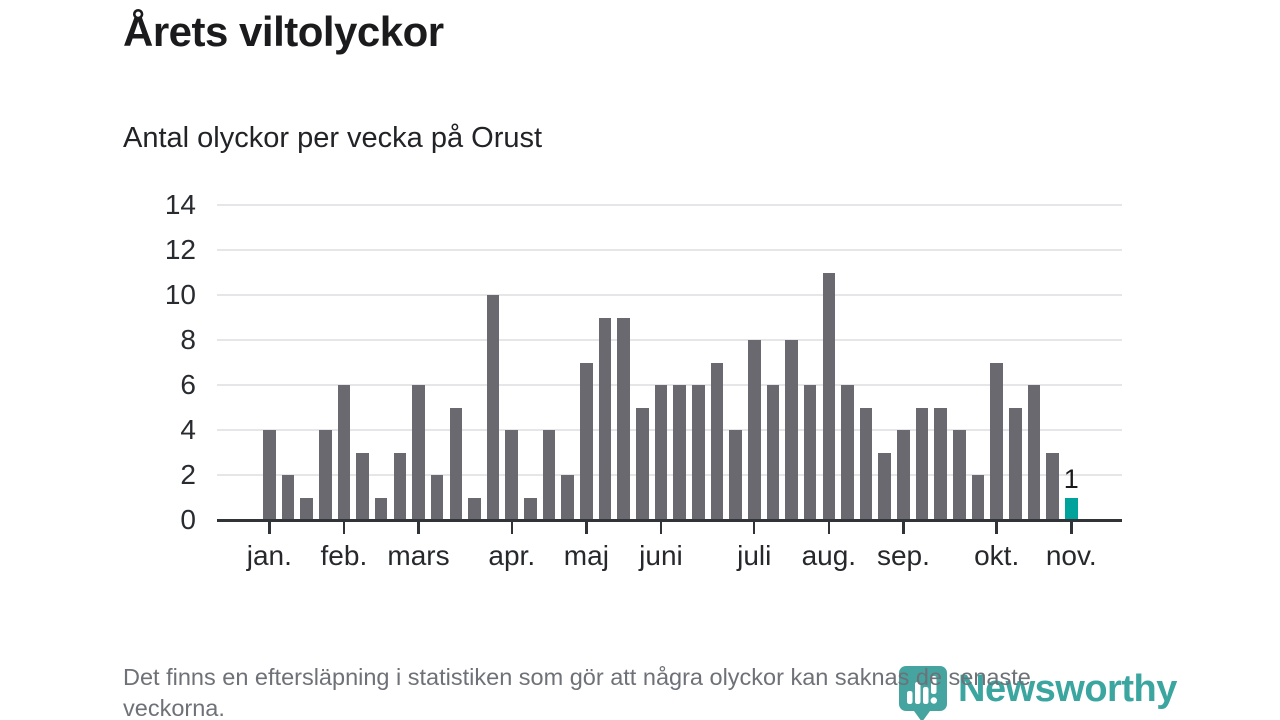 This screenshot has height=720, width=1280. What do you see at coordinates (283, 31) in the screenshot?
I see `page-title: Årets viltolyckor` at bounding box center [283, 31].